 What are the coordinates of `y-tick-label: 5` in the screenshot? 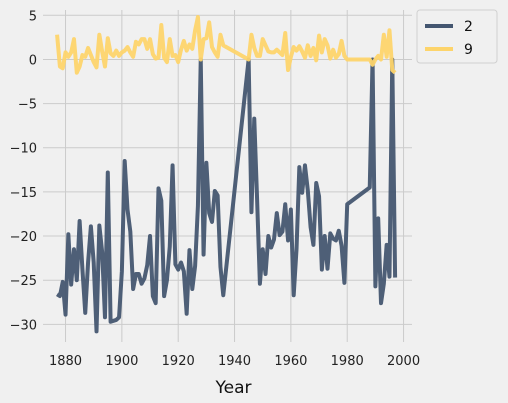 It's located at (33, 16).